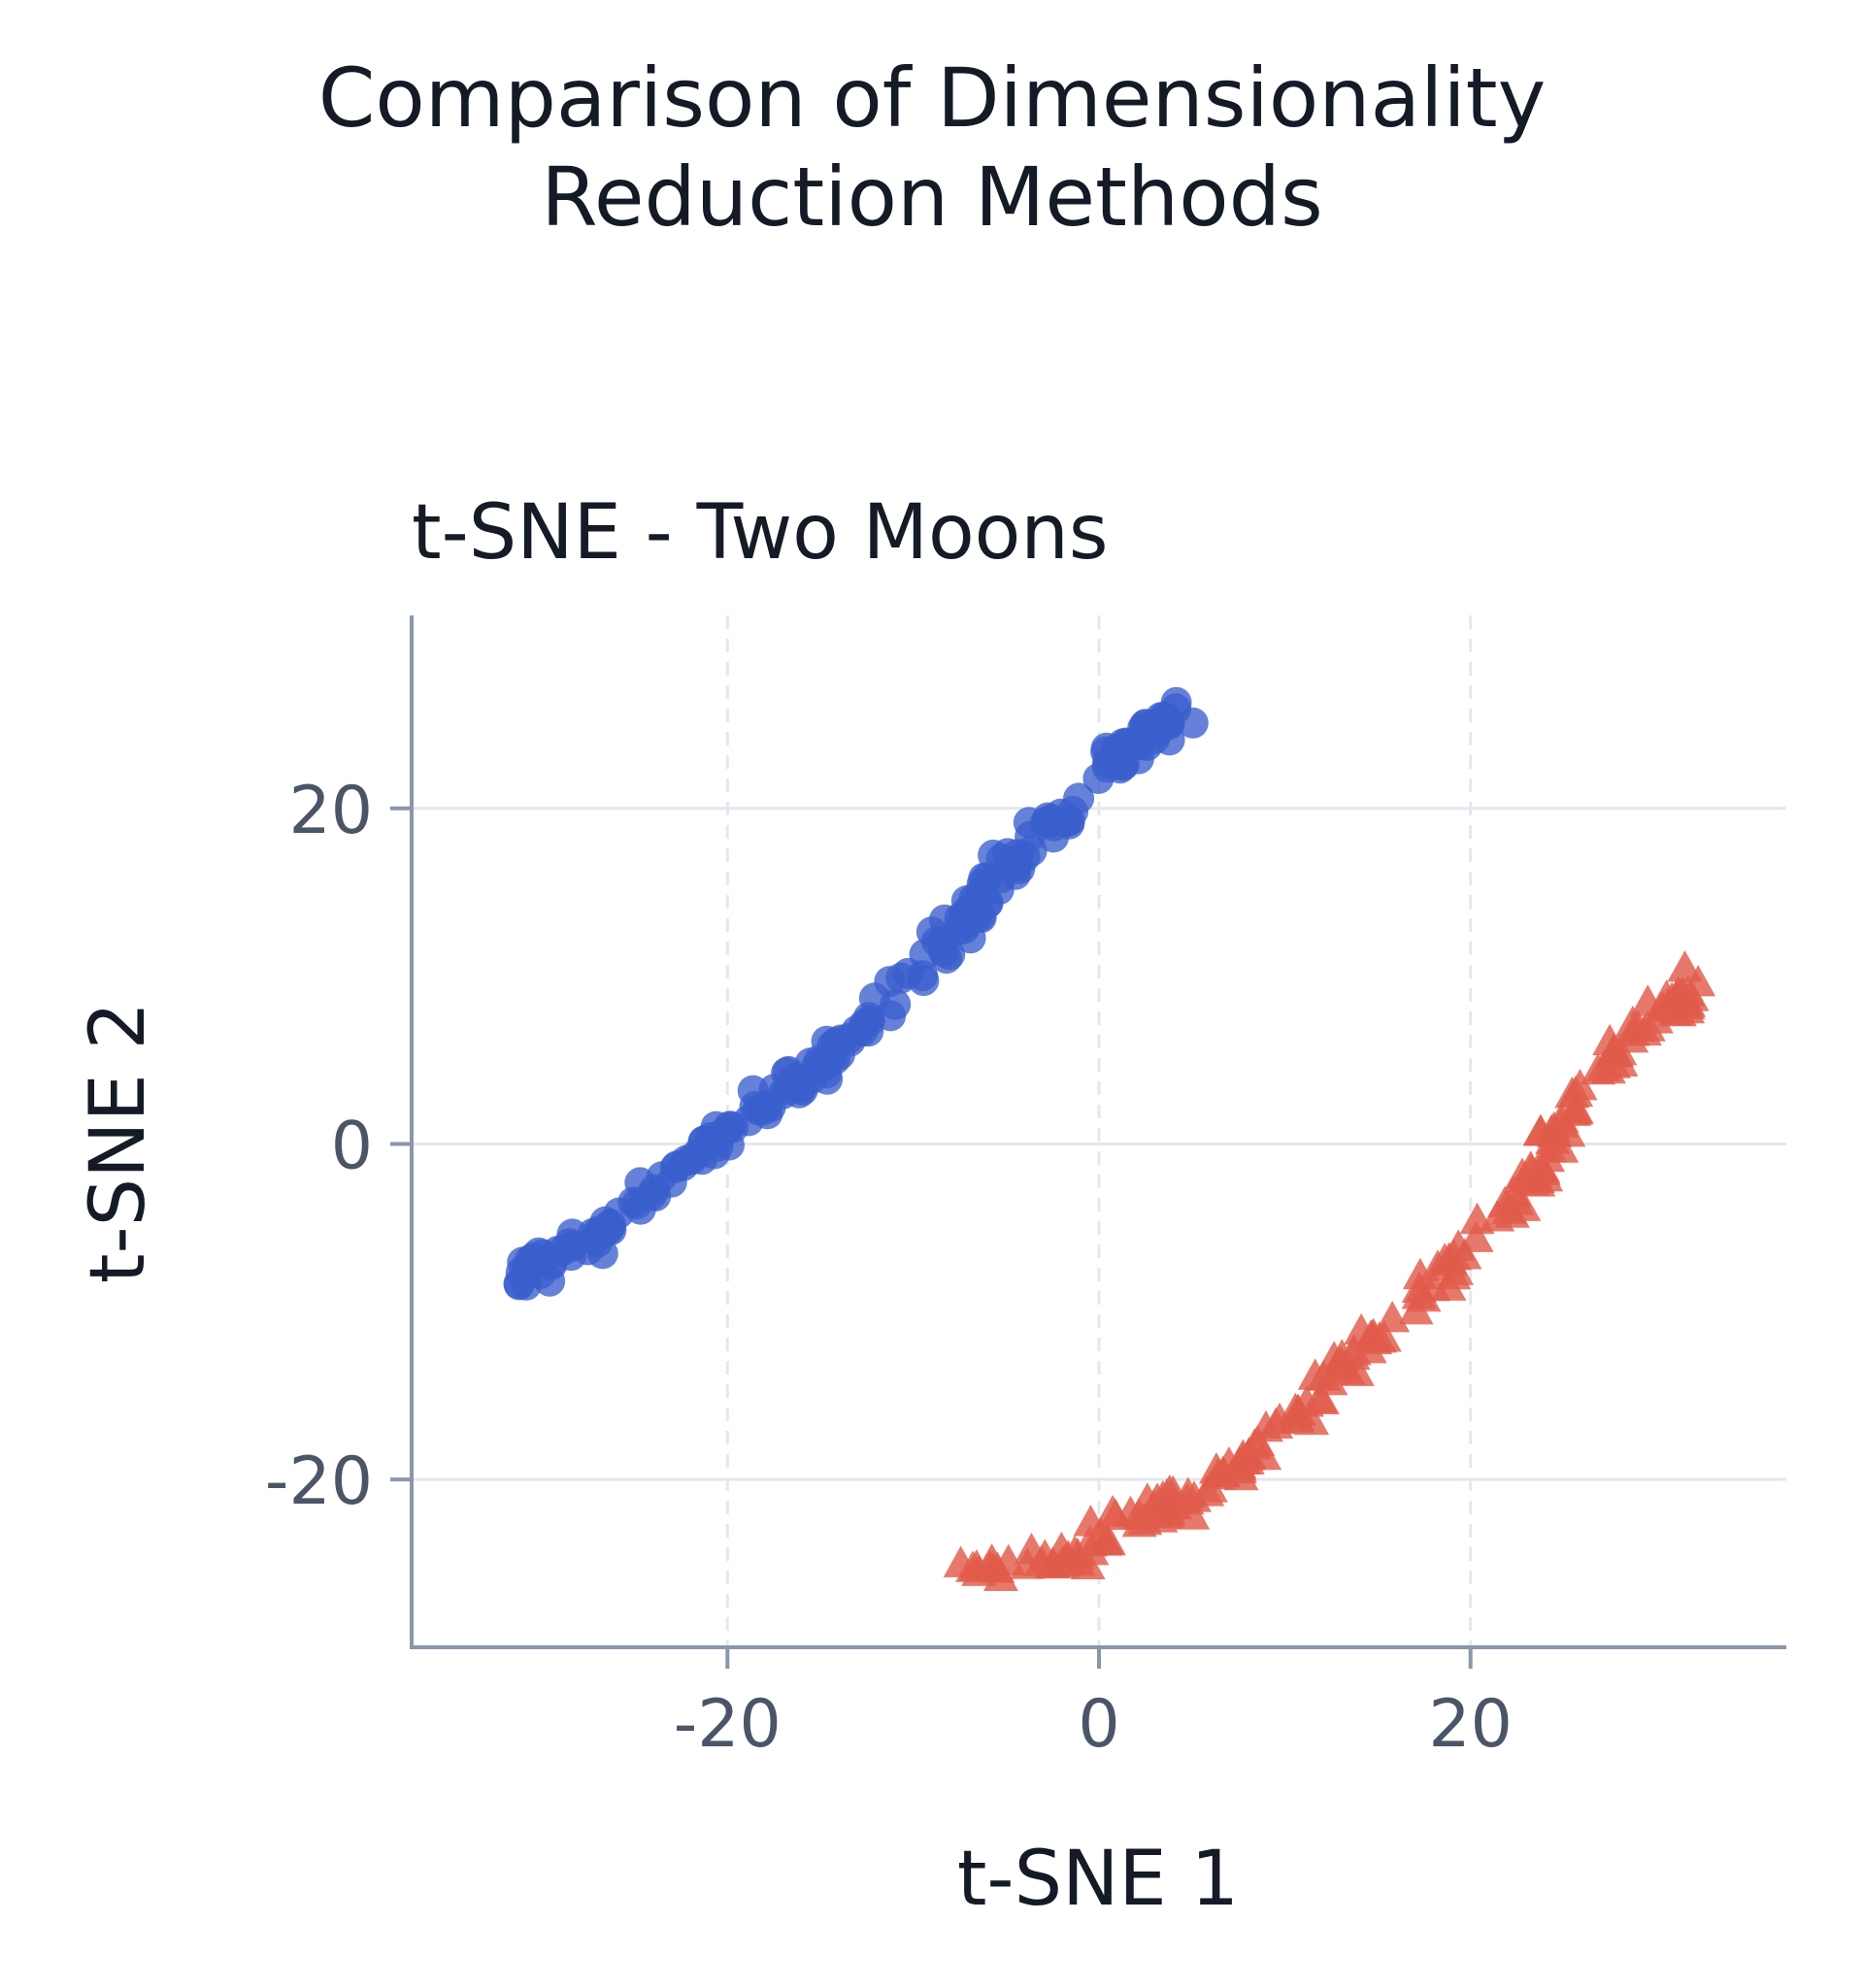 This screenshot has width=1864, height=1988. What do you see at coordinates (118, 1142) in the screenshot?
I see `y-axis-label: t-SNE 2` at bounding box center [118, 1142].